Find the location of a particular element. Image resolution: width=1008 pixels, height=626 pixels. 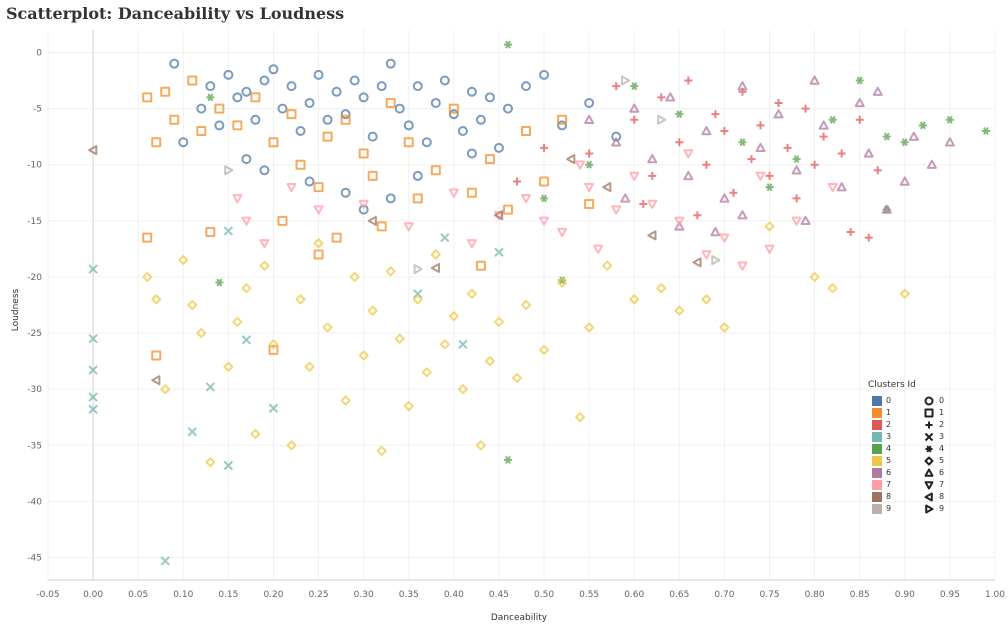

legend-shape-label: 2 is located at coordinates (942, 424).